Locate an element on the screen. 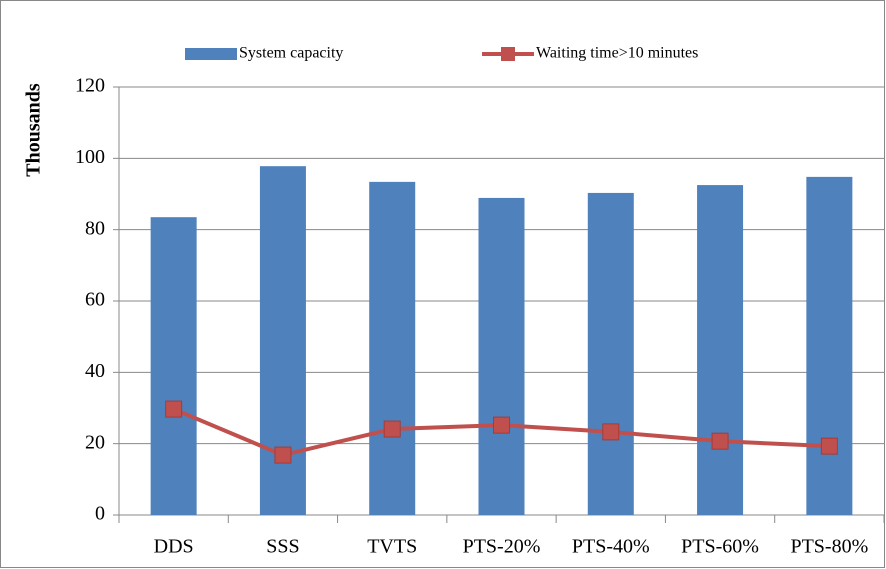 The image size is (886, 569). y-tick-label: 120 is located at coordinates (90, 86).